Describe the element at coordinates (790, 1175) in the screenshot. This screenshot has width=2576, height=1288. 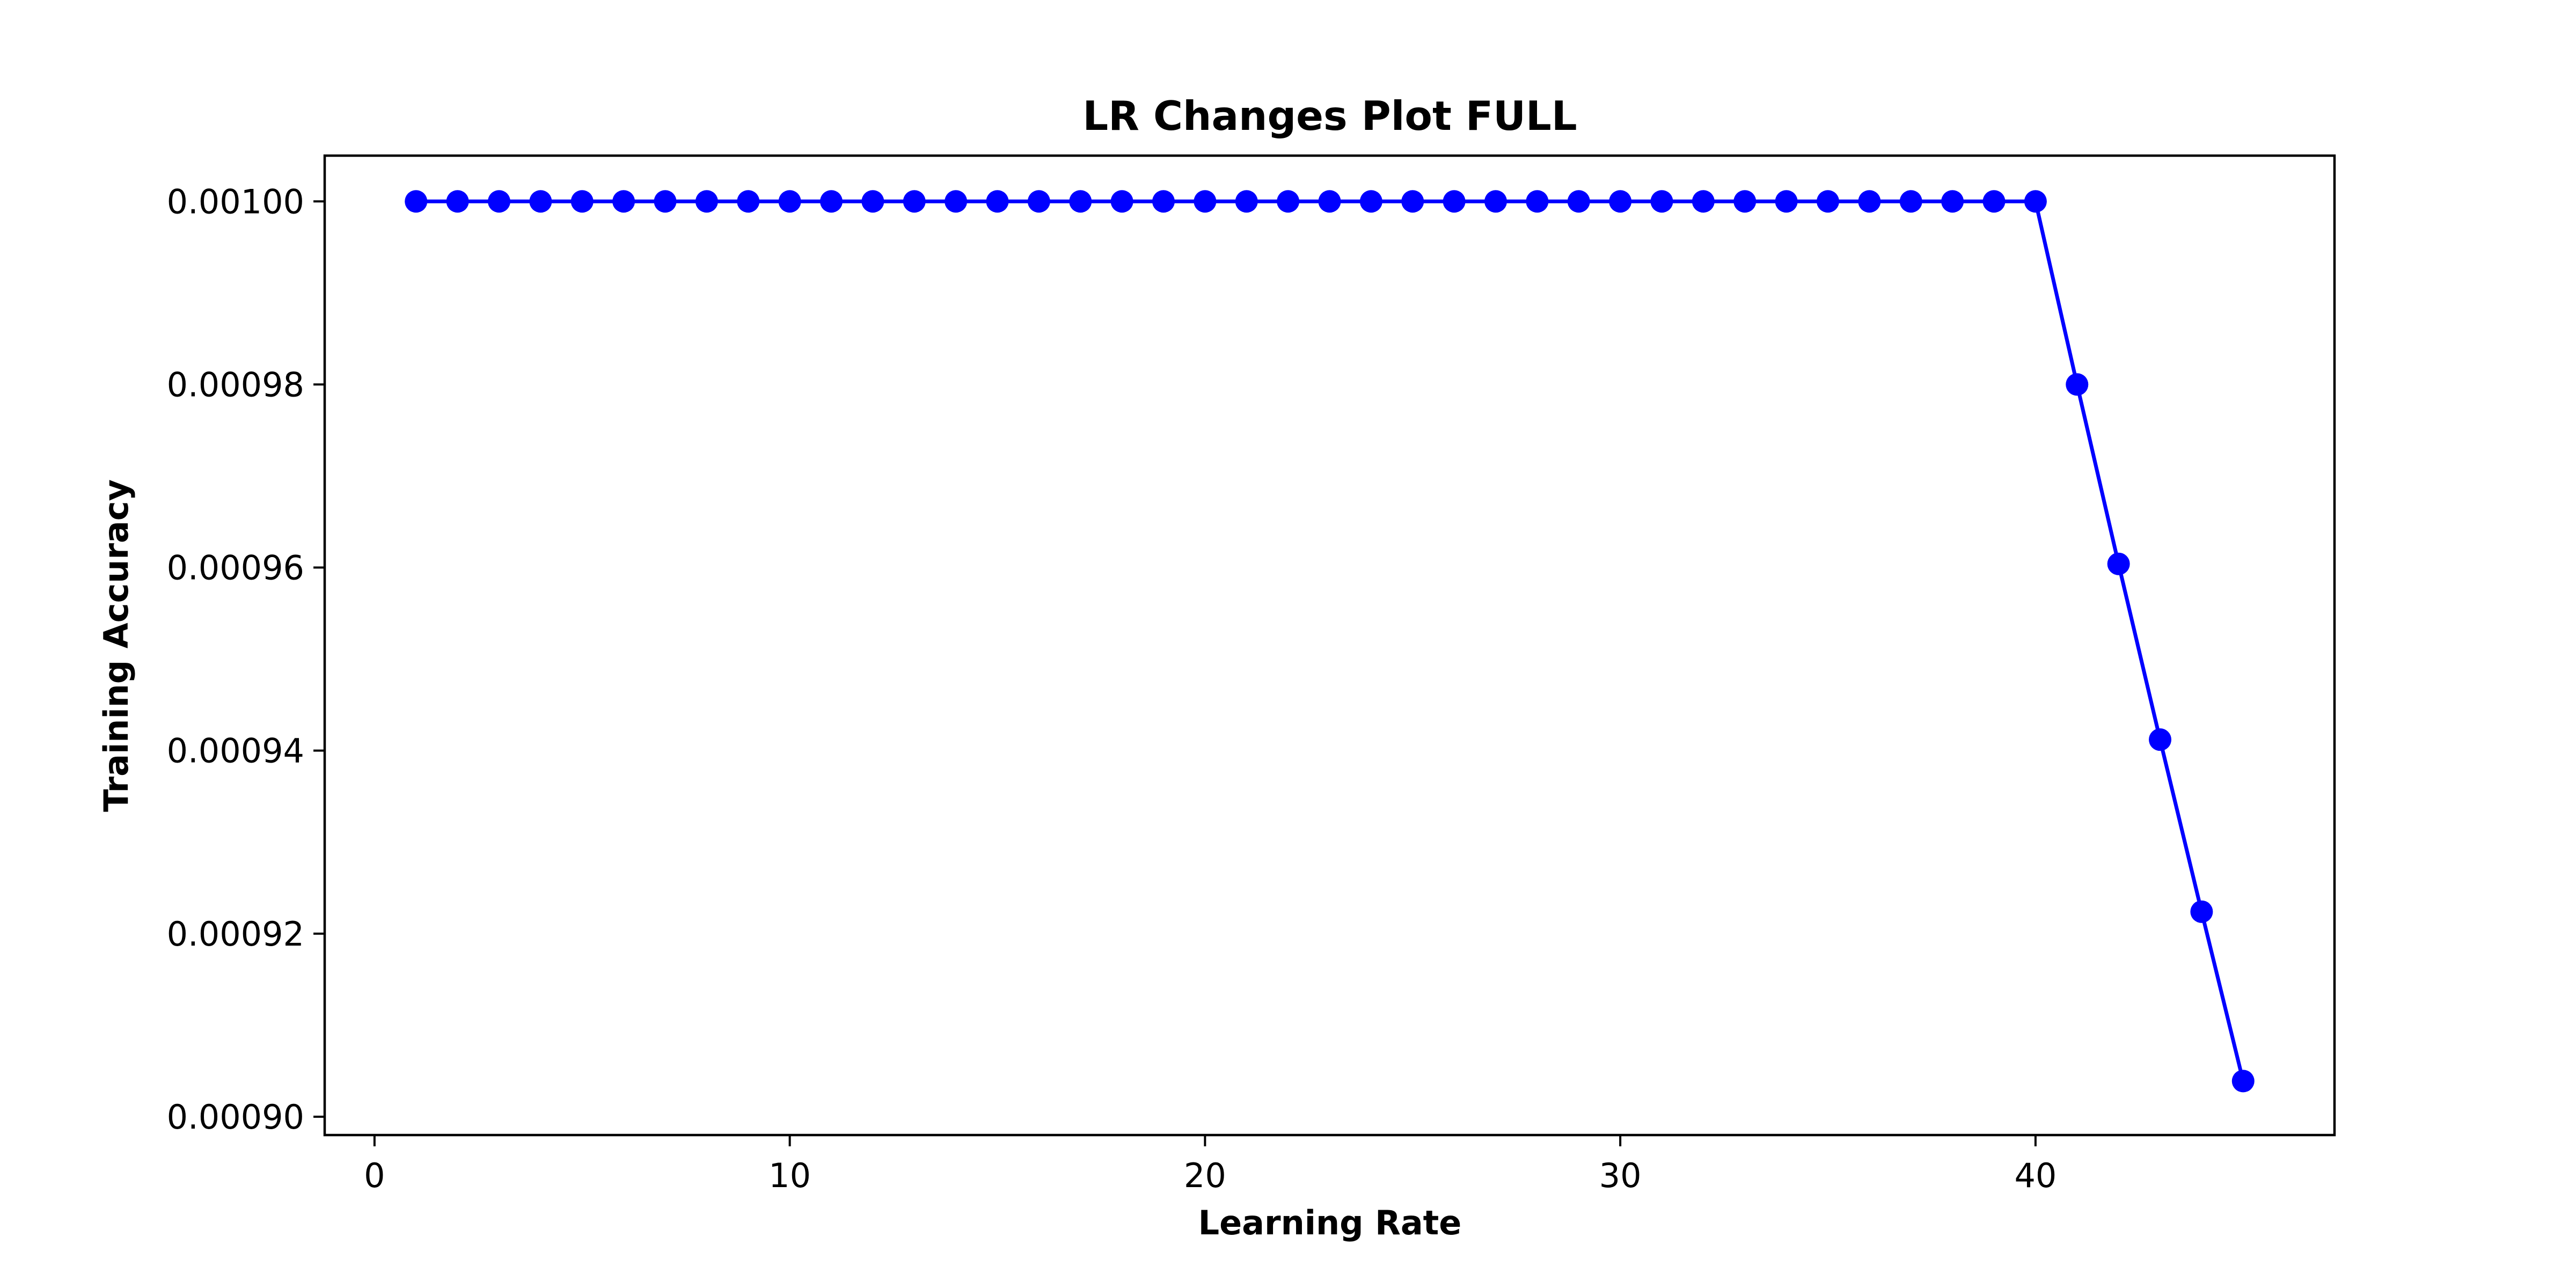
I see `x-tick-label: 10` at that location.